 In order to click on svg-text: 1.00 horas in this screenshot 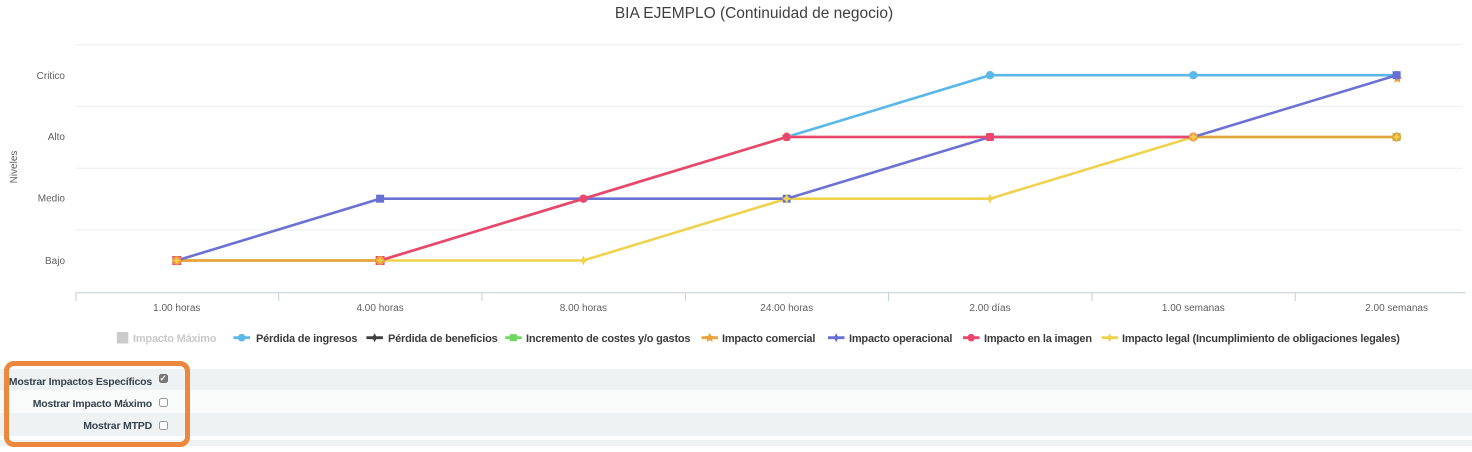, I will do `click(176, 308)`.